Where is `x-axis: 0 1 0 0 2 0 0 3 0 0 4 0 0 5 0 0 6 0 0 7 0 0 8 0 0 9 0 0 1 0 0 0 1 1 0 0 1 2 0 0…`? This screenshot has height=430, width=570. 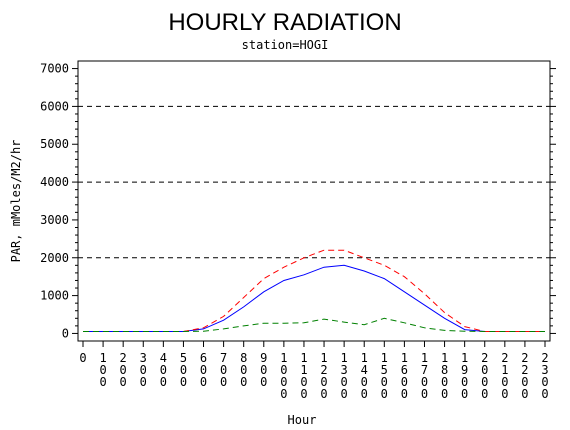 x-axis: 0 1 0 0 2 0 0 3 0 0 4 0 0 5 0 0 6 0 0 7 0 0 8 0 0 9 0 0 1 0 0 0 1 1 0 0 1 2 0 0… is located at coordinates (314, 371).